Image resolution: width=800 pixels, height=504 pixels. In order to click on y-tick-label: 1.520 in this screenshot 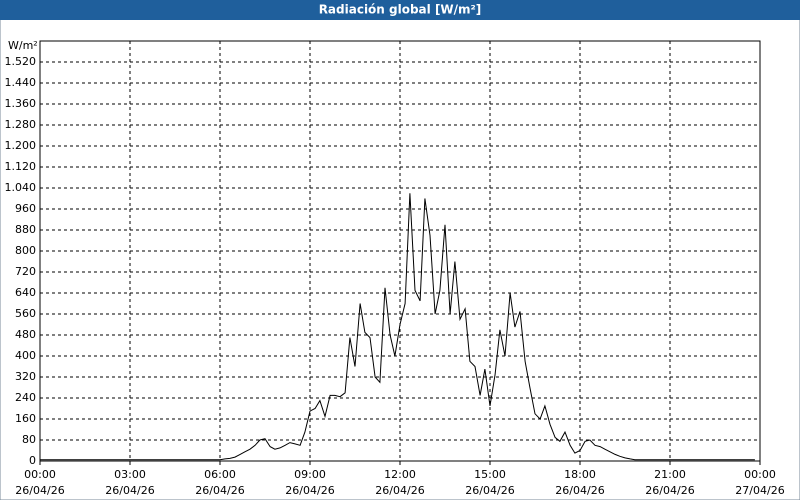, I will do `click(21, 61)`.